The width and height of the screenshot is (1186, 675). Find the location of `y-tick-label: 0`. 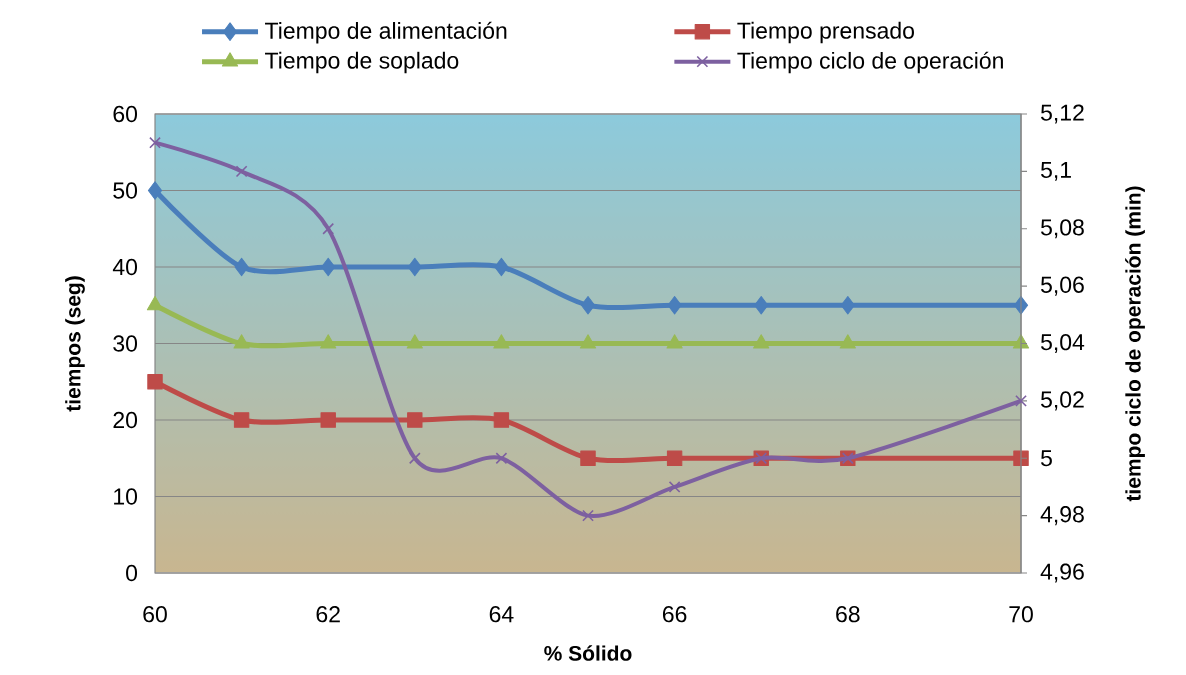

y-tick-label: 0 is located at coordinates (132, 573).